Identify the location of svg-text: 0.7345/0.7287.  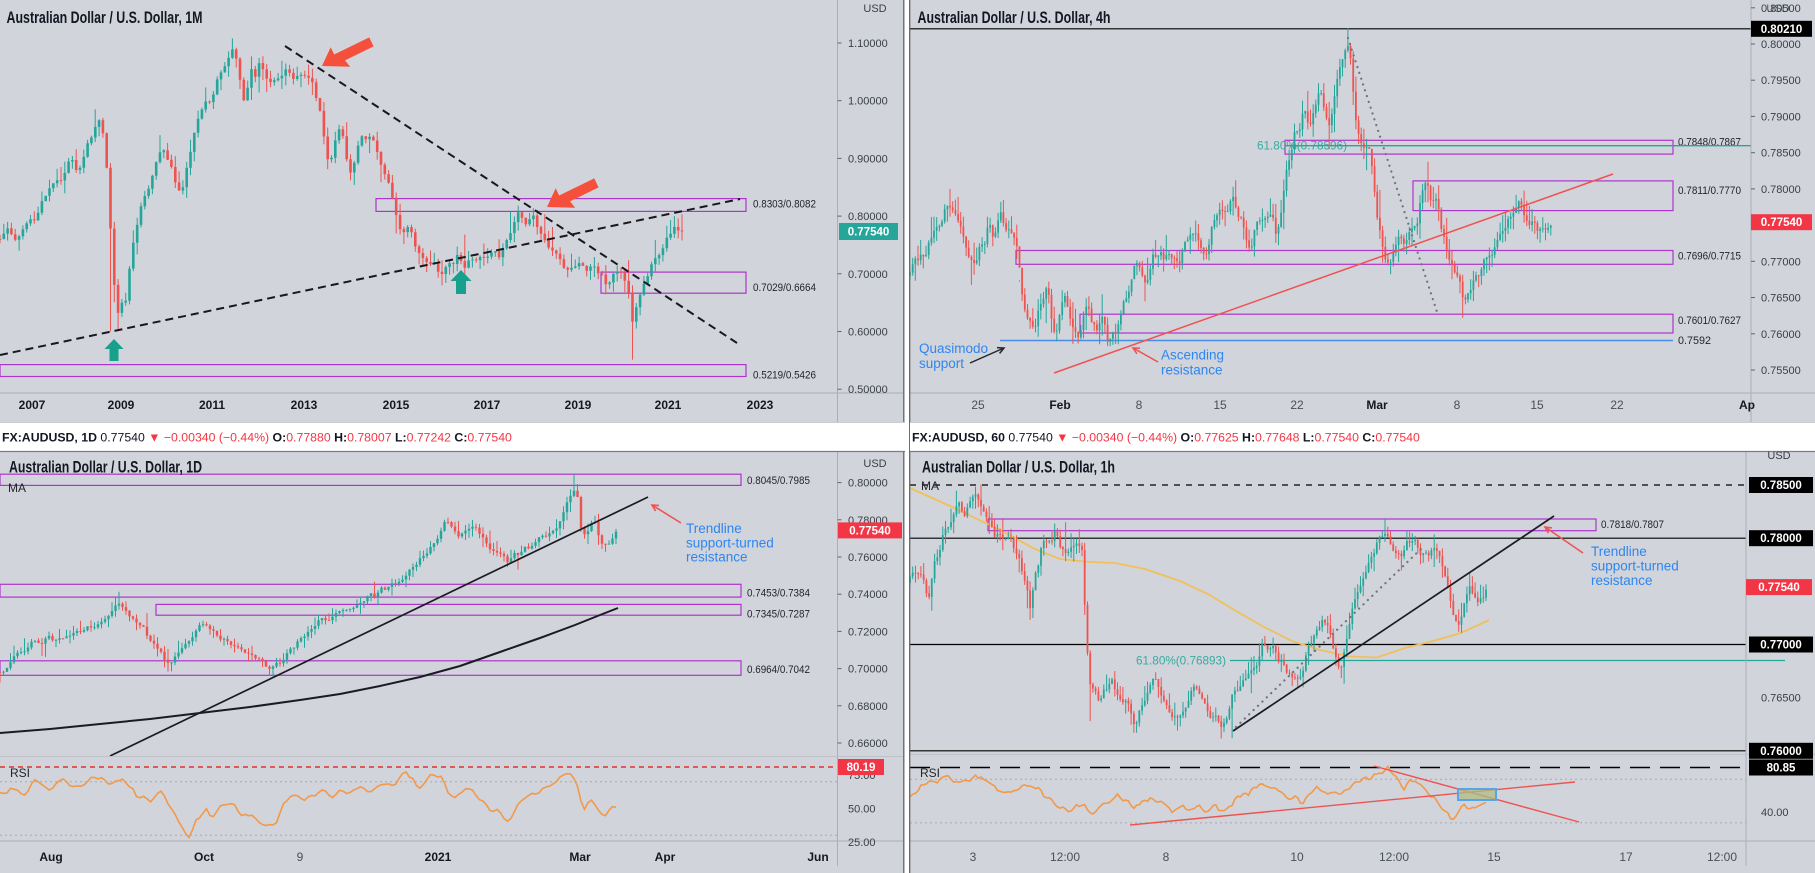
(778, 614).